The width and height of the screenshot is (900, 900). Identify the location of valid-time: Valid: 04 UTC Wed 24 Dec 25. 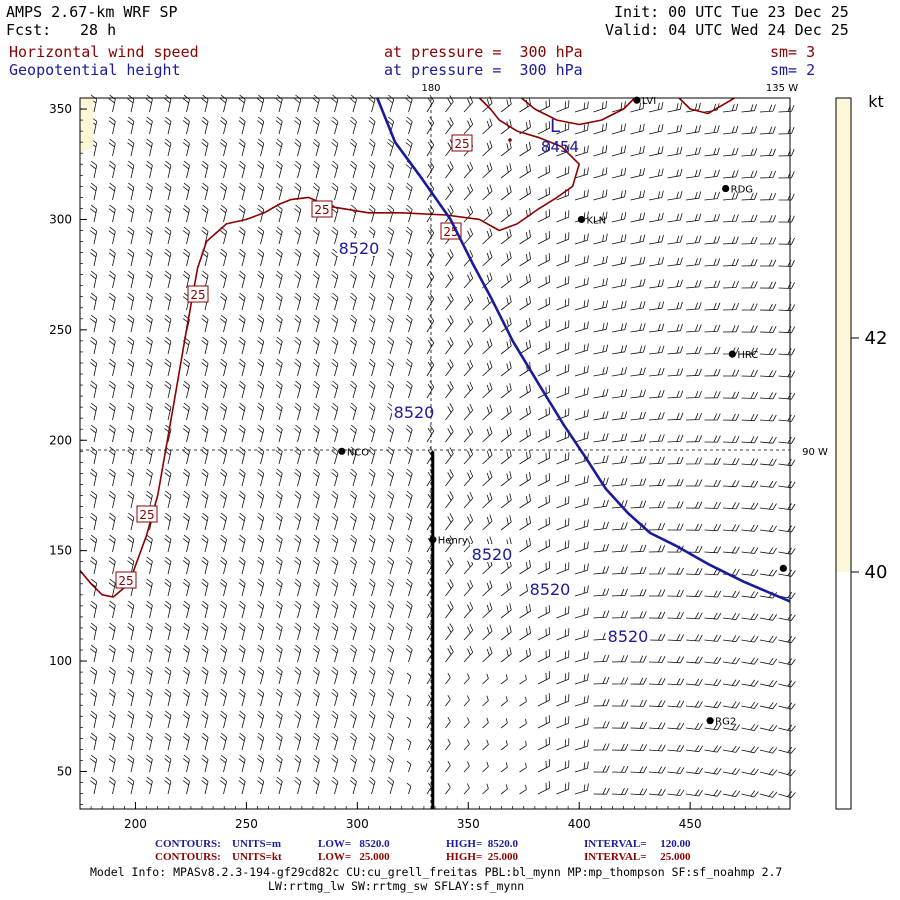
(727, 30).